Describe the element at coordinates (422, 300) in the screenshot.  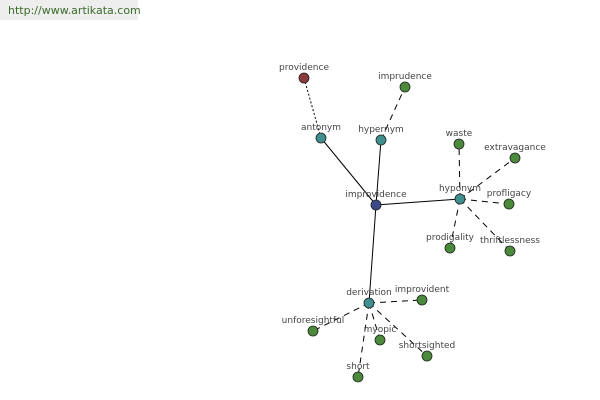
I see `node-improvident` at that location.